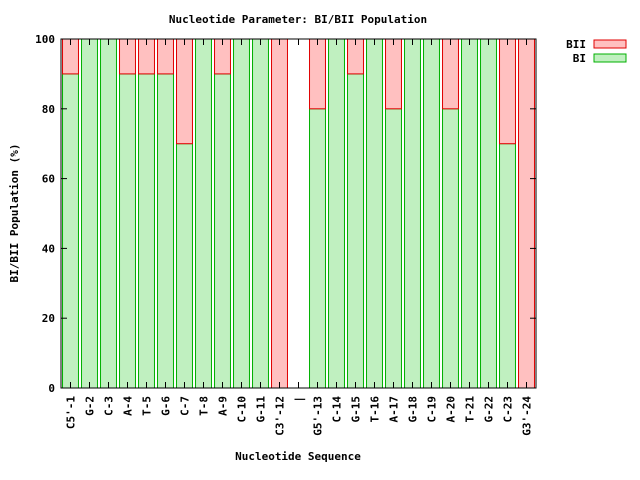  Describe the element at coordinates (242, 409) in the screenshot. I see `x-tick-label: C-10` at that location.